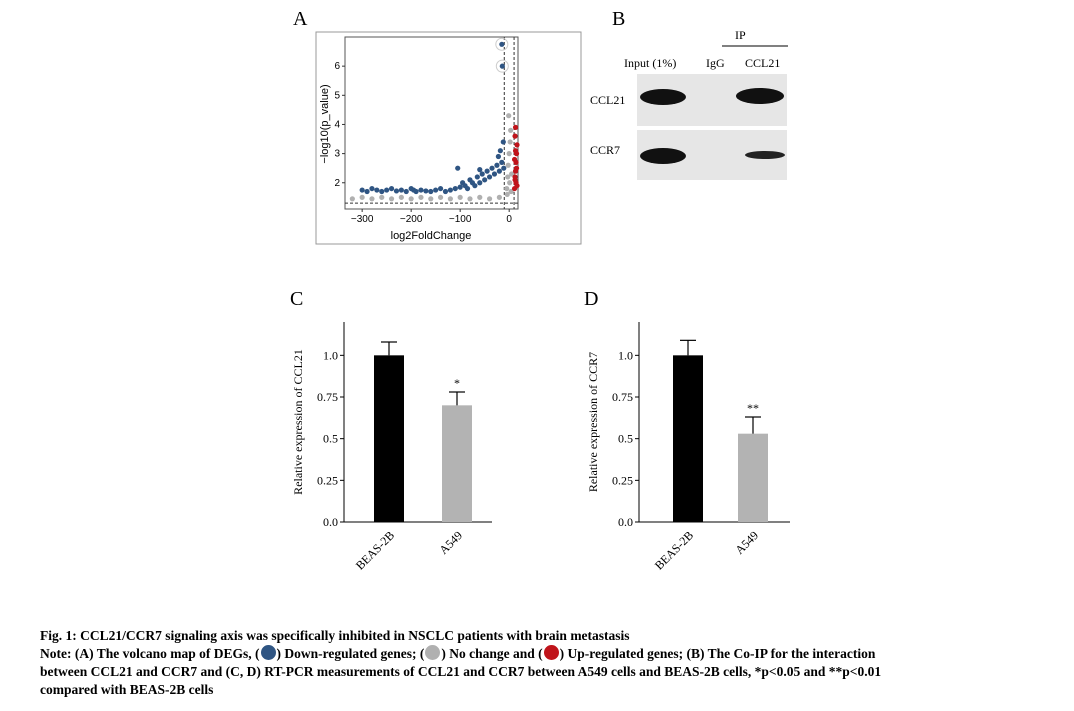  Describe the element at coordinates (712, 100) in the screenshot. I see `blot-membrane-ccl21` at that location.